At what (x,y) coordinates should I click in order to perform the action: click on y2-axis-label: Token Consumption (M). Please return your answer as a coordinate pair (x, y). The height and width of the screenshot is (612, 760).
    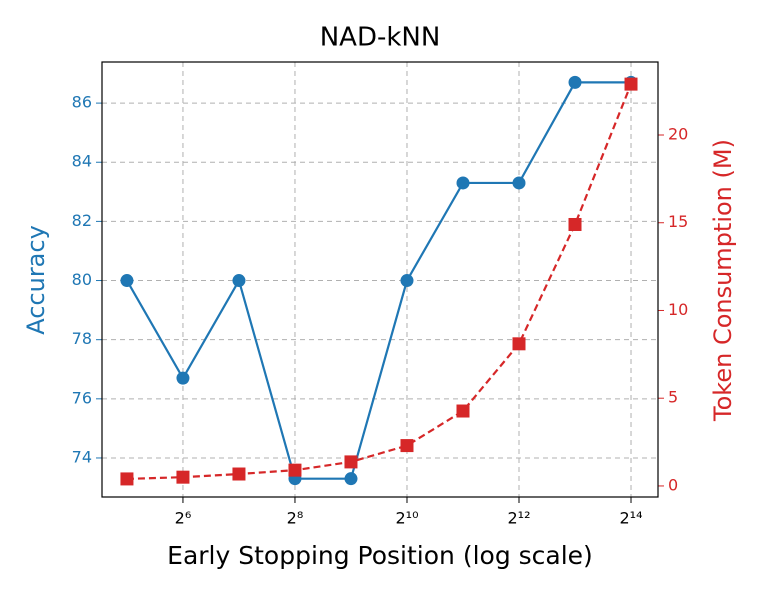
    Looking at the image, I should click on (723, 280).